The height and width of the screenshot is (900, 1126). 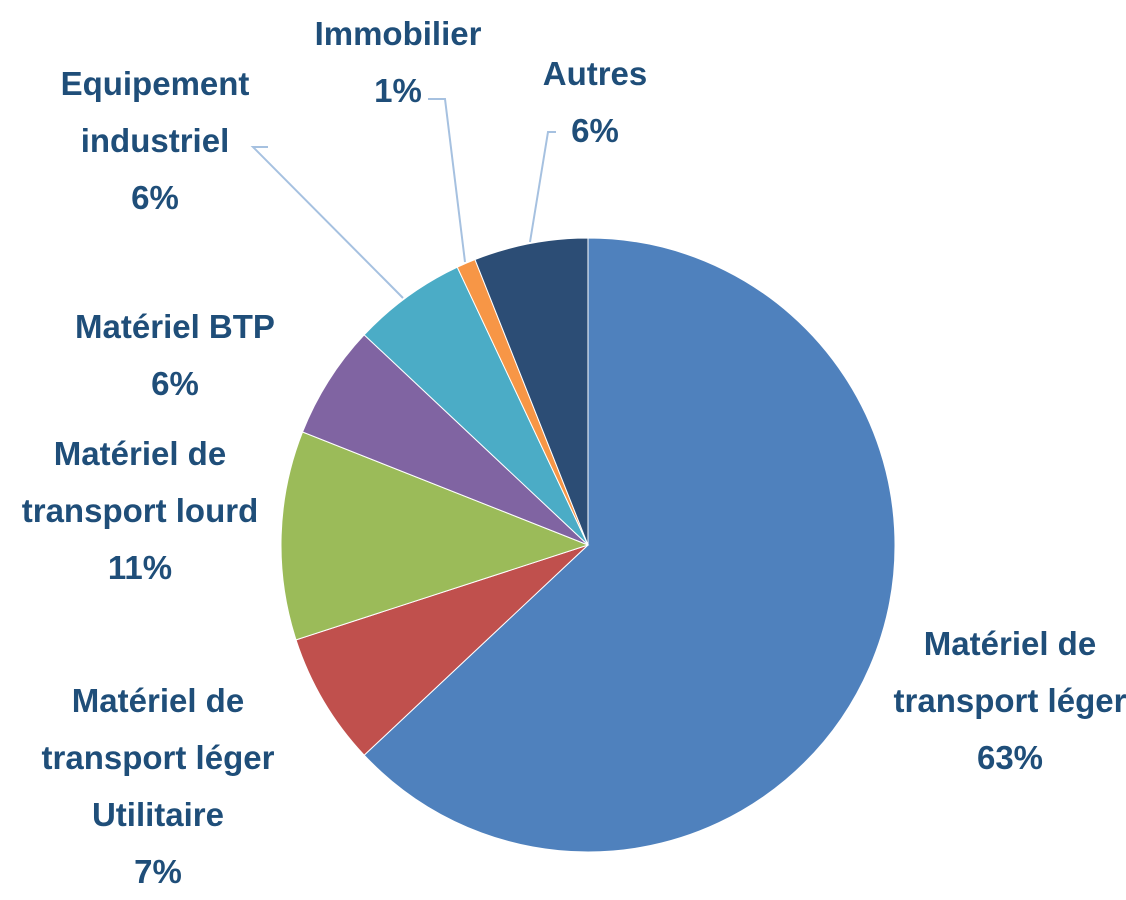 I want to click on category-name: Immobilier, so click(x=398, y=33).